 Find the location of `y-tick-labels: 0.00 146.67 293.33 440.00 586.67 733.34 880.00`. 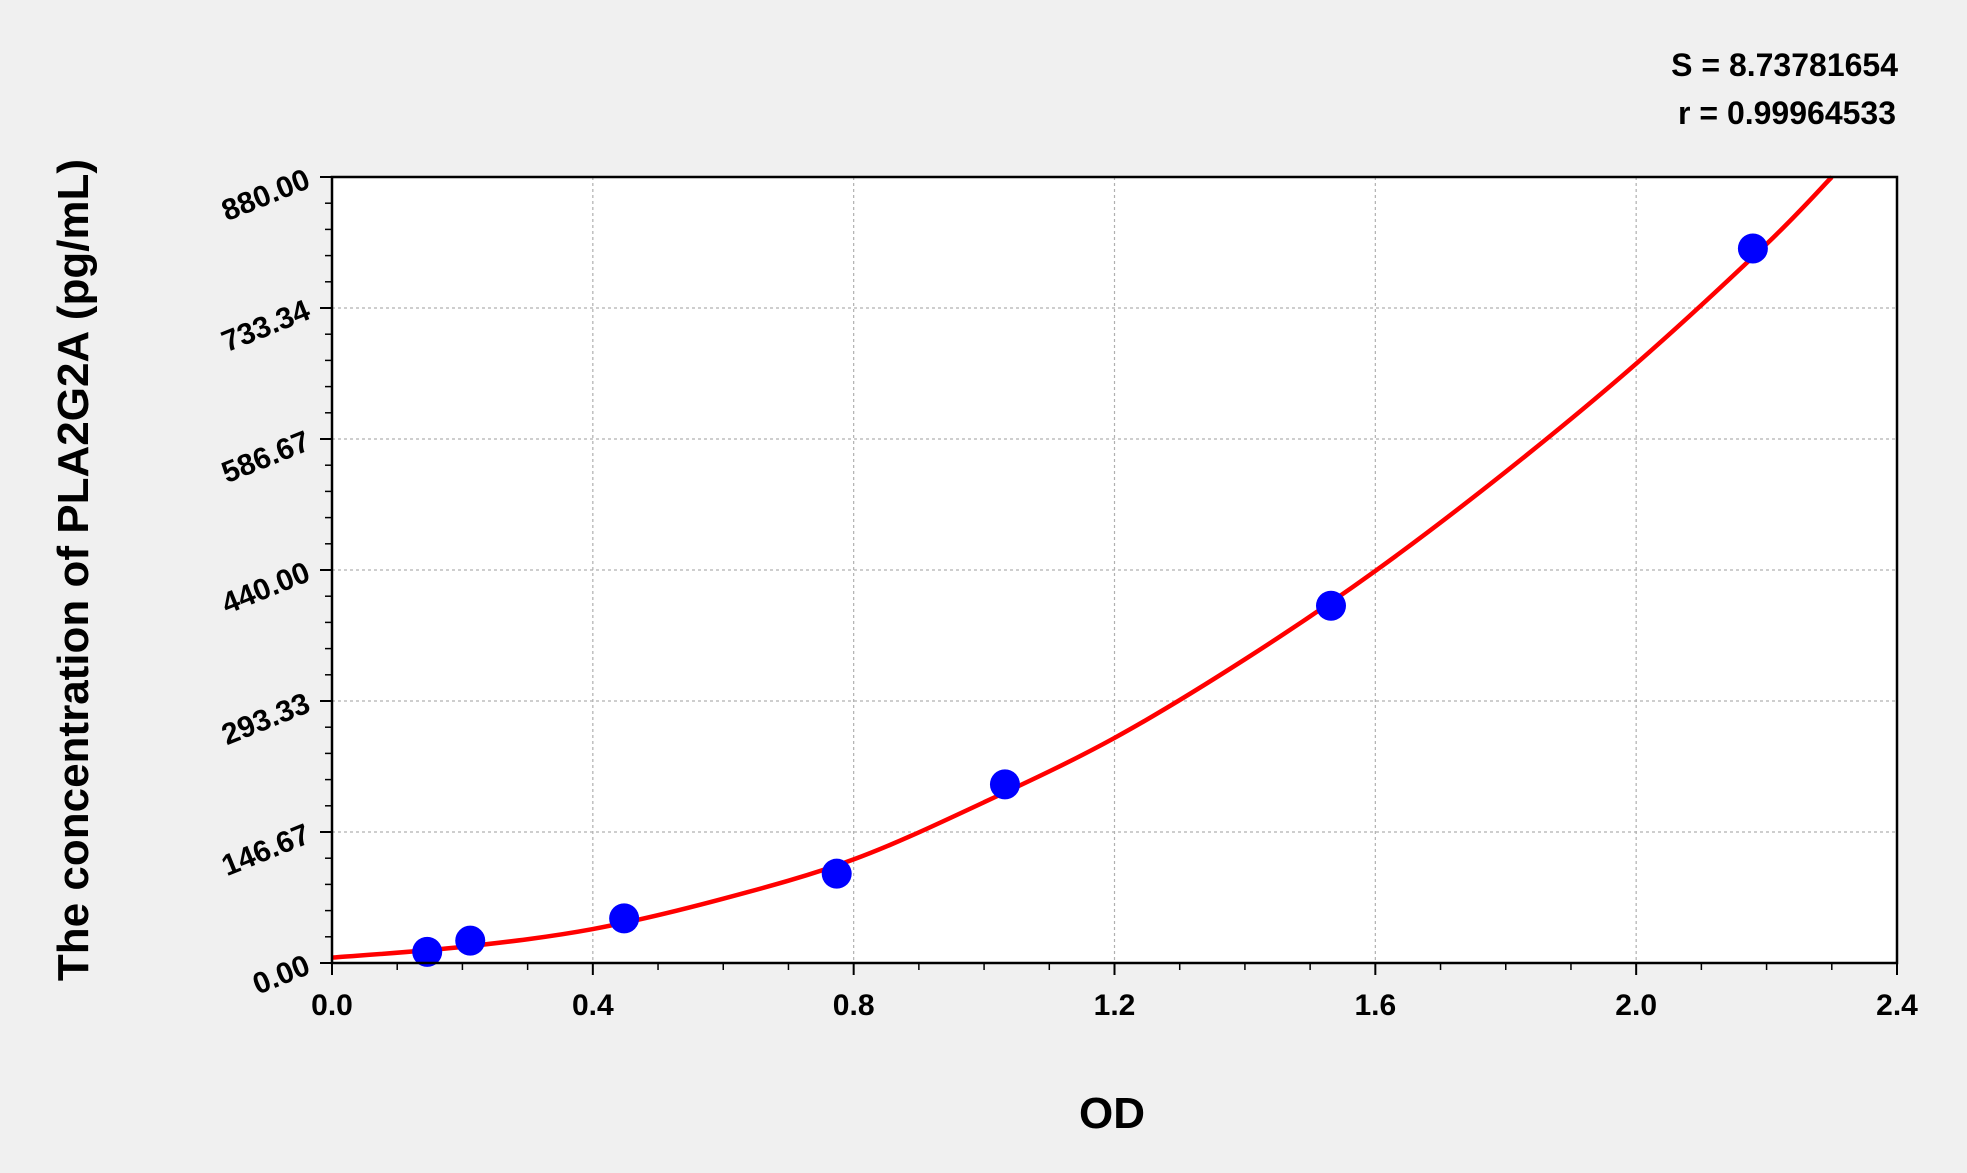

y-tick-labels: 0.00 146.67 293.33 440.00 586.67 733.34 880.00 is located at coordinates (266, 582).